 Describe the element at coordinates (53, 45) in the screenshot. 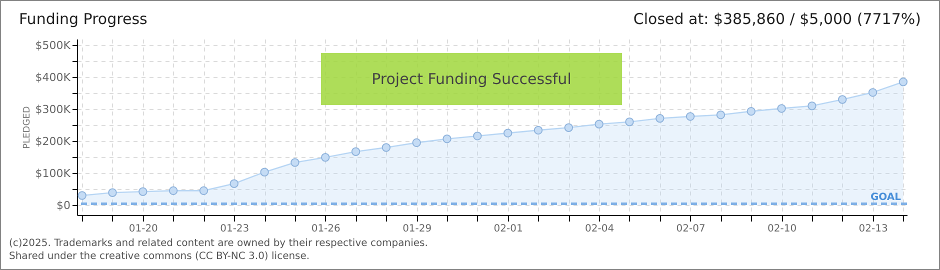

I see `y-tick-label: $500K` at that location.